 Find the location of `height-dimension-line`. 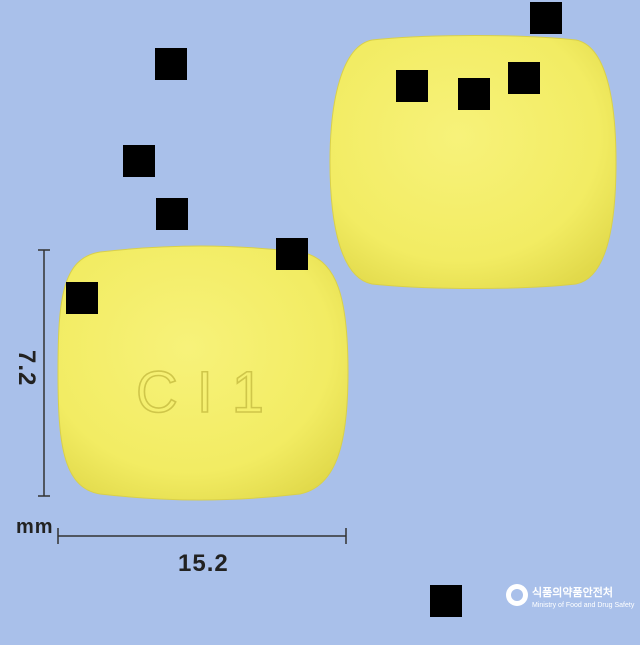

height-dimension-line is located at coordinates (44, 373).